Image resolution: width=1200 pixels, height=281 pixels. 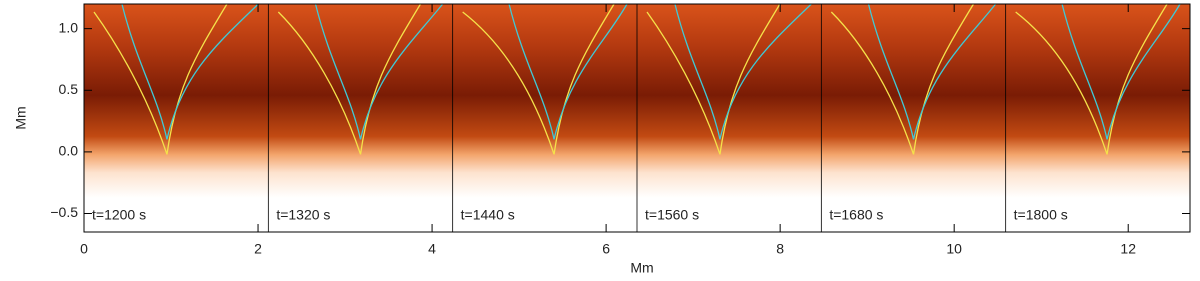 I want to click on panel-label: t=1680 s, so click(x=856, y=215).